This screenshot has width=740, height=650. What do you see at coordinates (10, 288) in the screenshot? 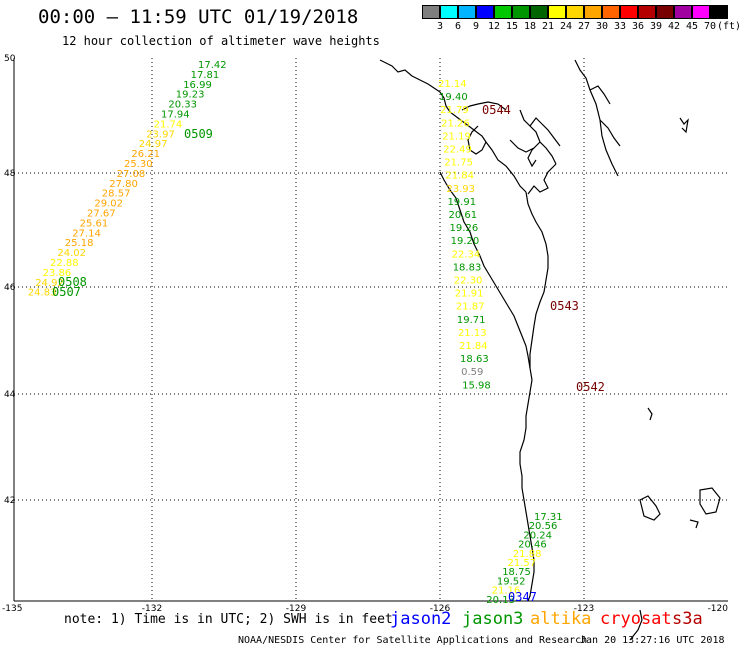
I see `lat-tick-label: 46` at bounding box center [10, 288].